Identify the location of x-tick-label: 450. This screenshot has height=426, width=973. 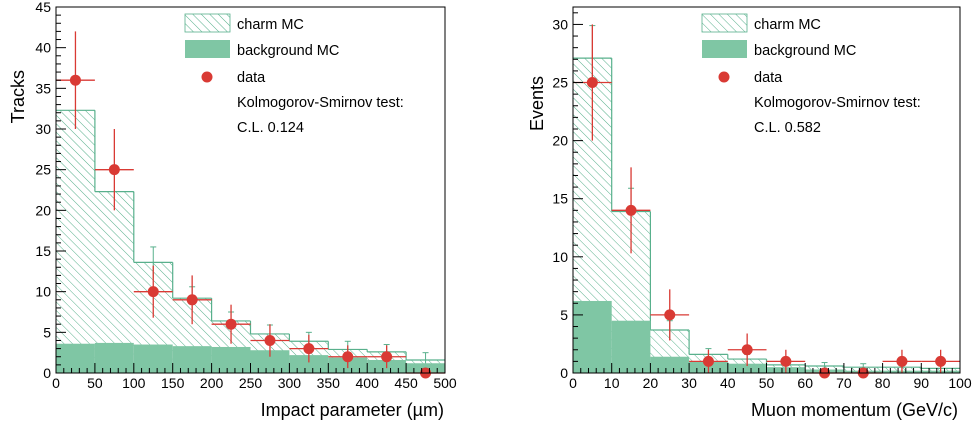
(406, 383).